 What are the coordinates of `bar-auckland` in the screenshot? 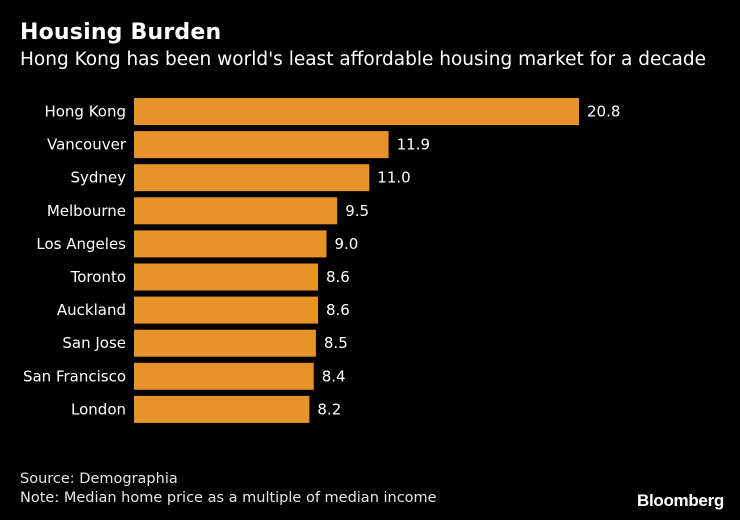 It's located at (226, 310).